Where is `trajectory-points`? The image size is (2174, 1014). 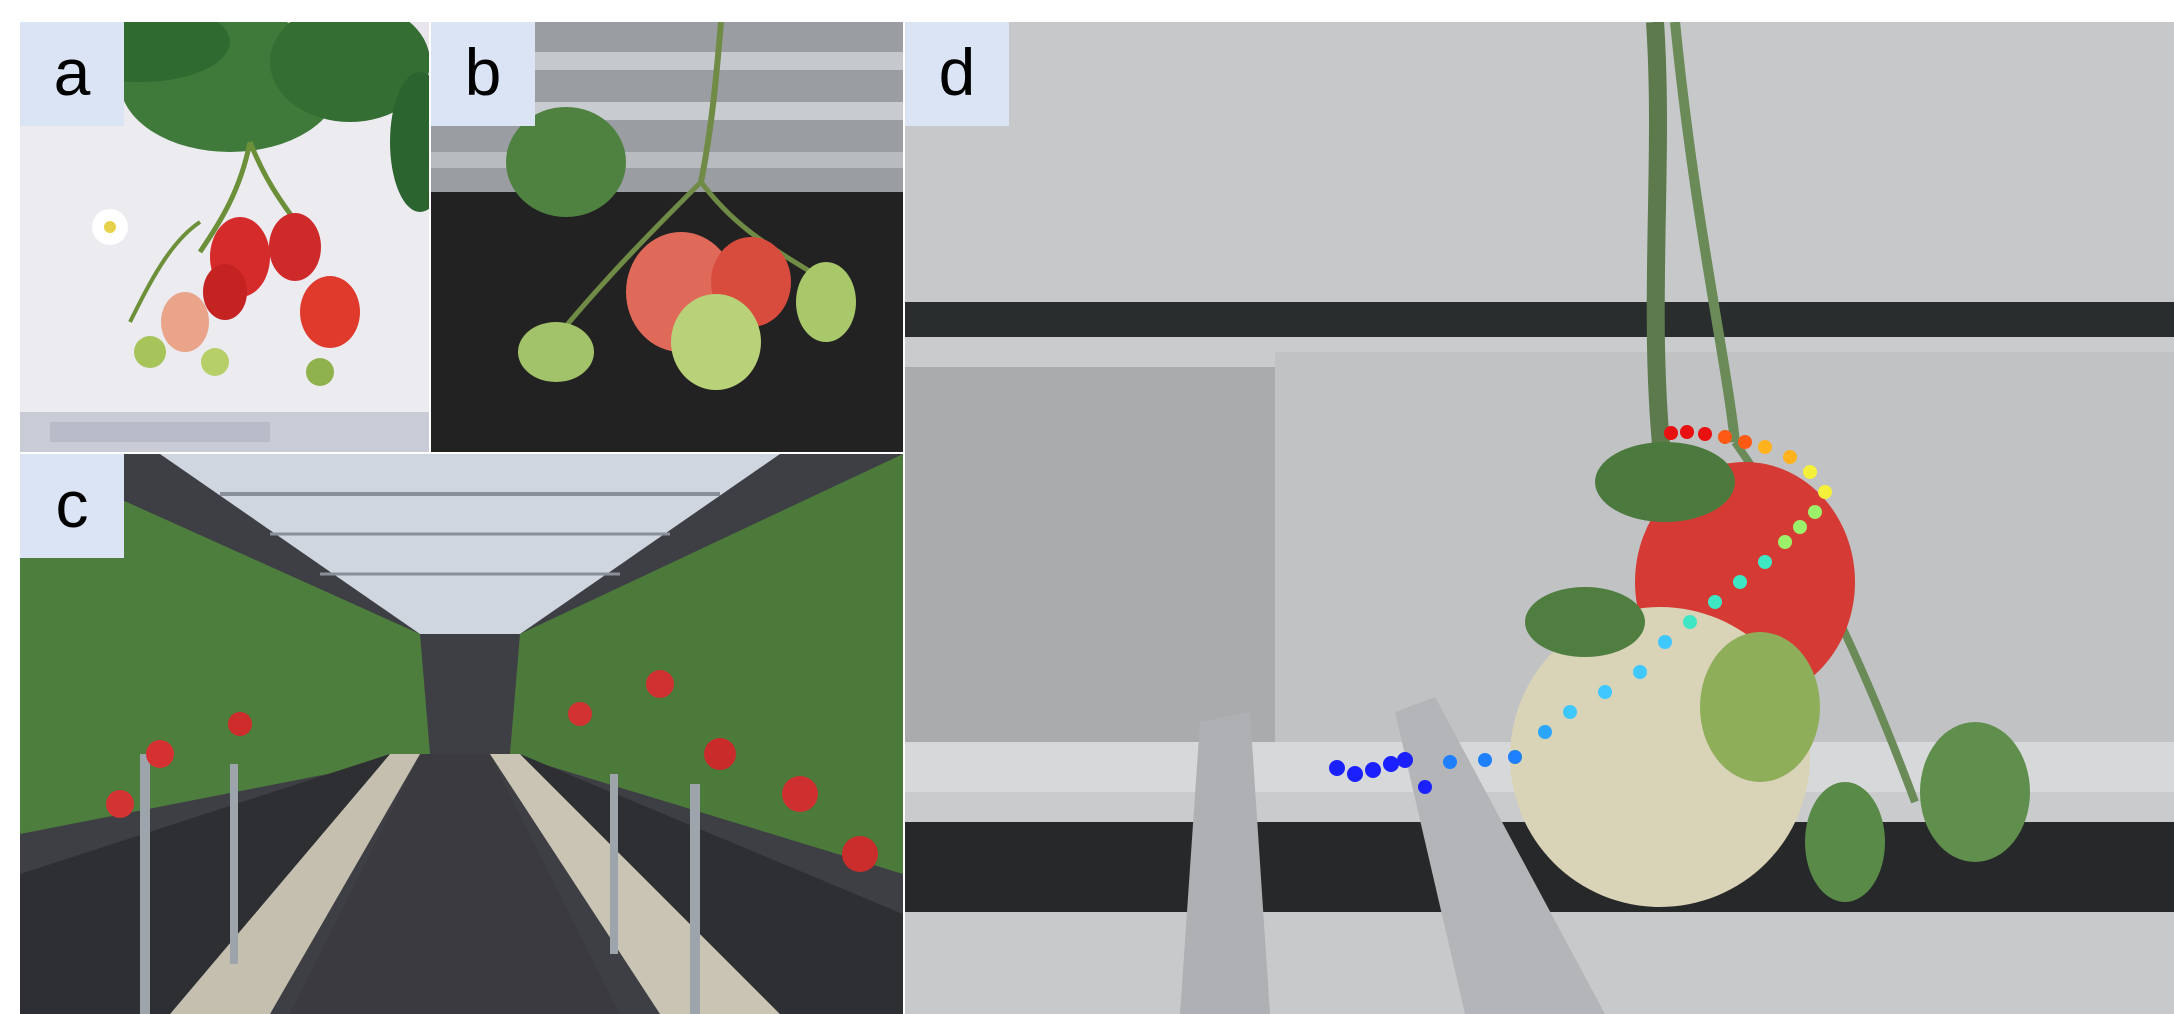
trajectory-points is located at coordinates (1580, 609).